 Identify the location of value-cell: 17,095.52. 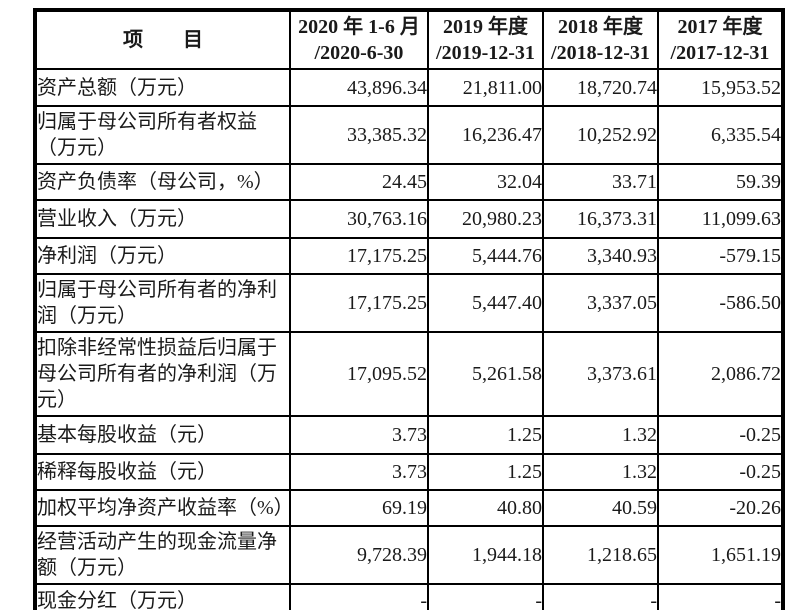
(359, 374).